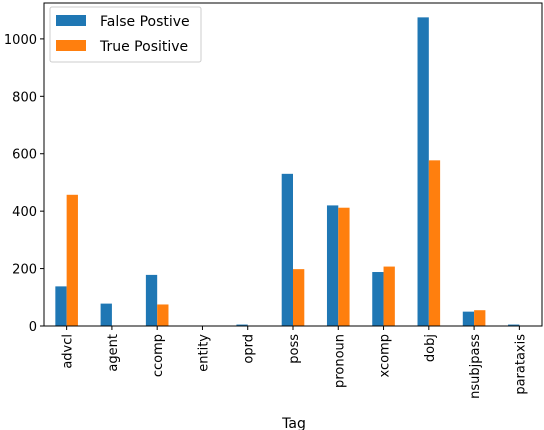 This screenshot has height=430, width=544. I want to click on bar-nsubjpass-false-postive, so click(468, 318).